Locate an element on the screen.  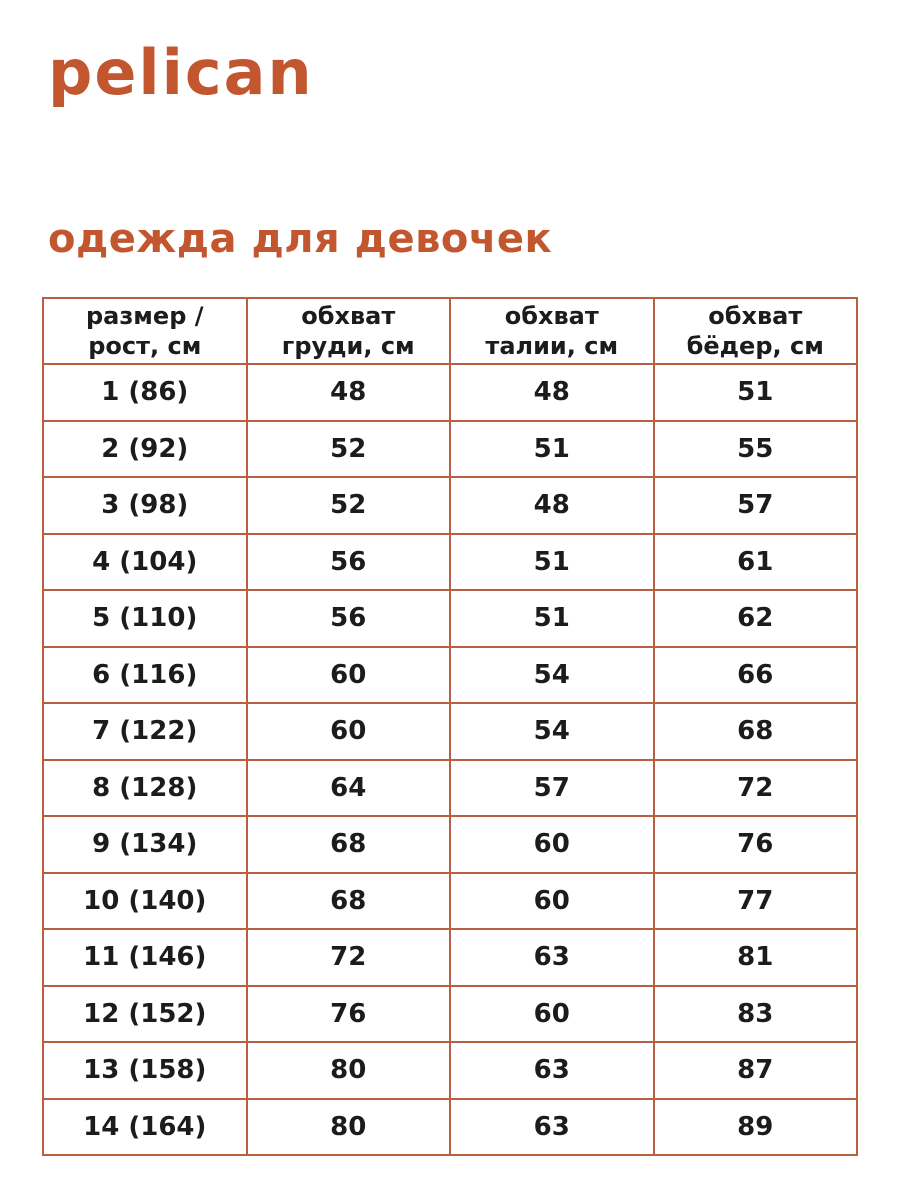
size-height-cell: 13 (158) is located at coordinates (145, 1070).